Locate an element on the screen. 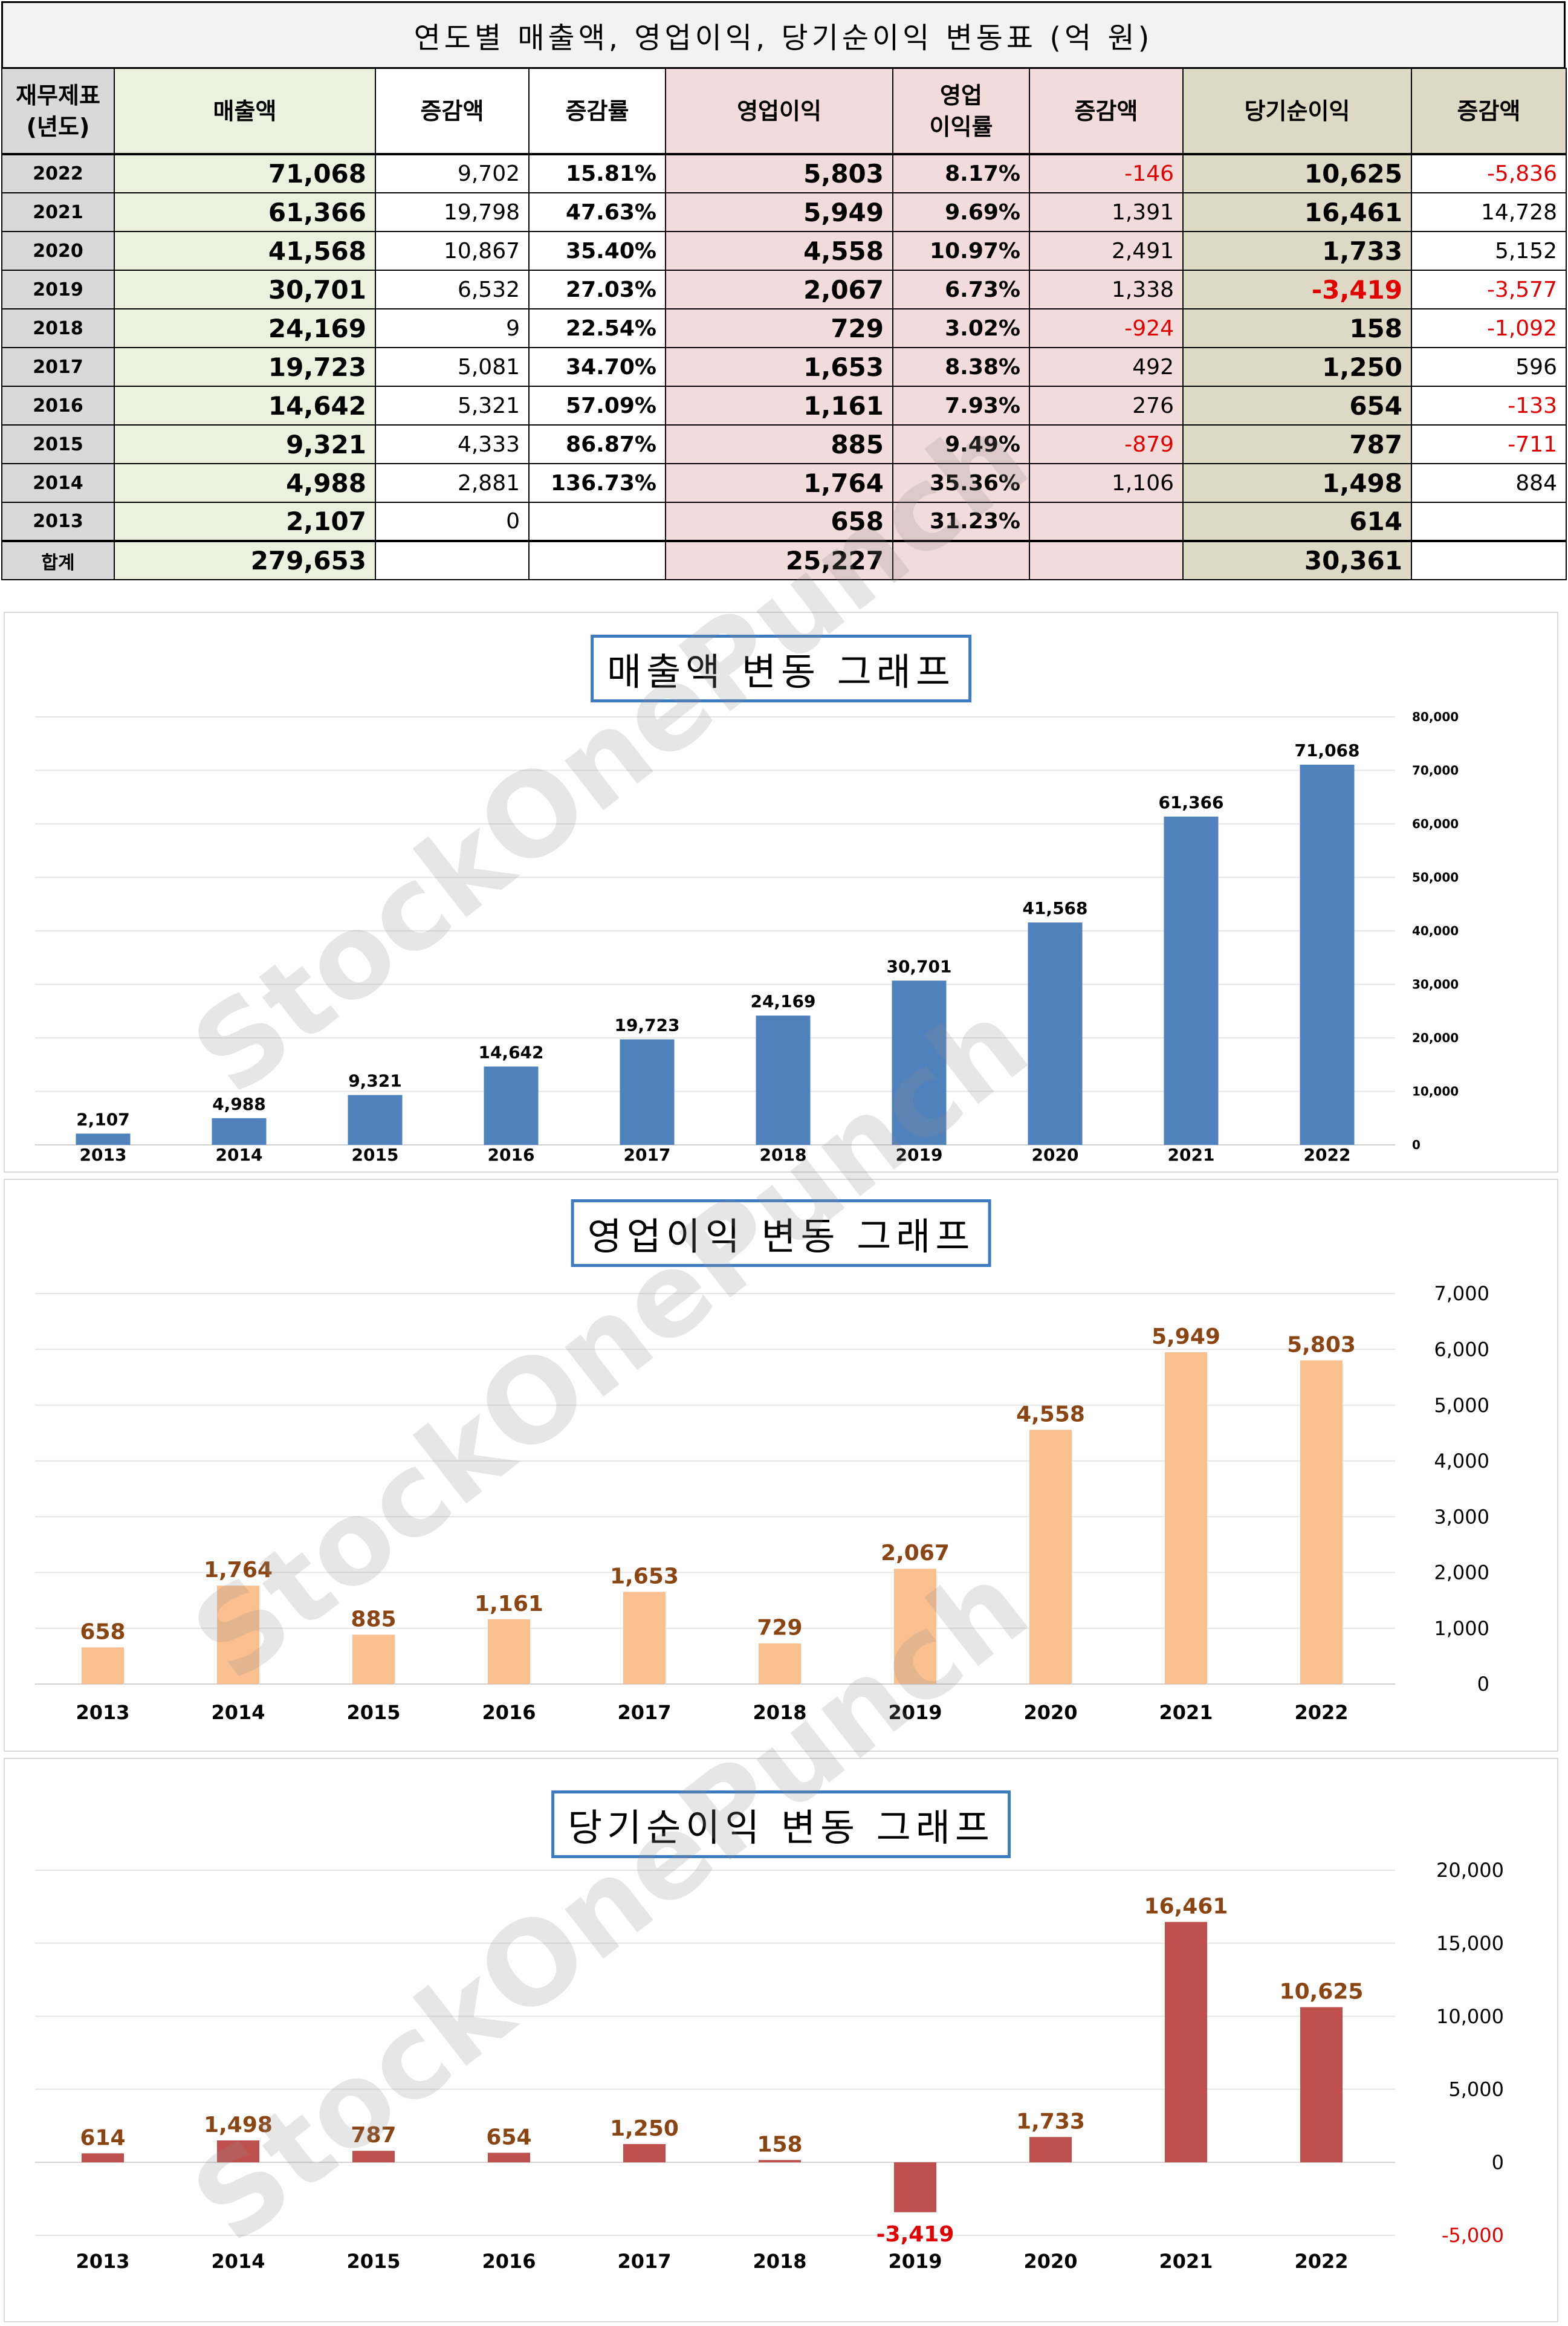  header-text: 영업이익 is located at coordinates (779, 111).